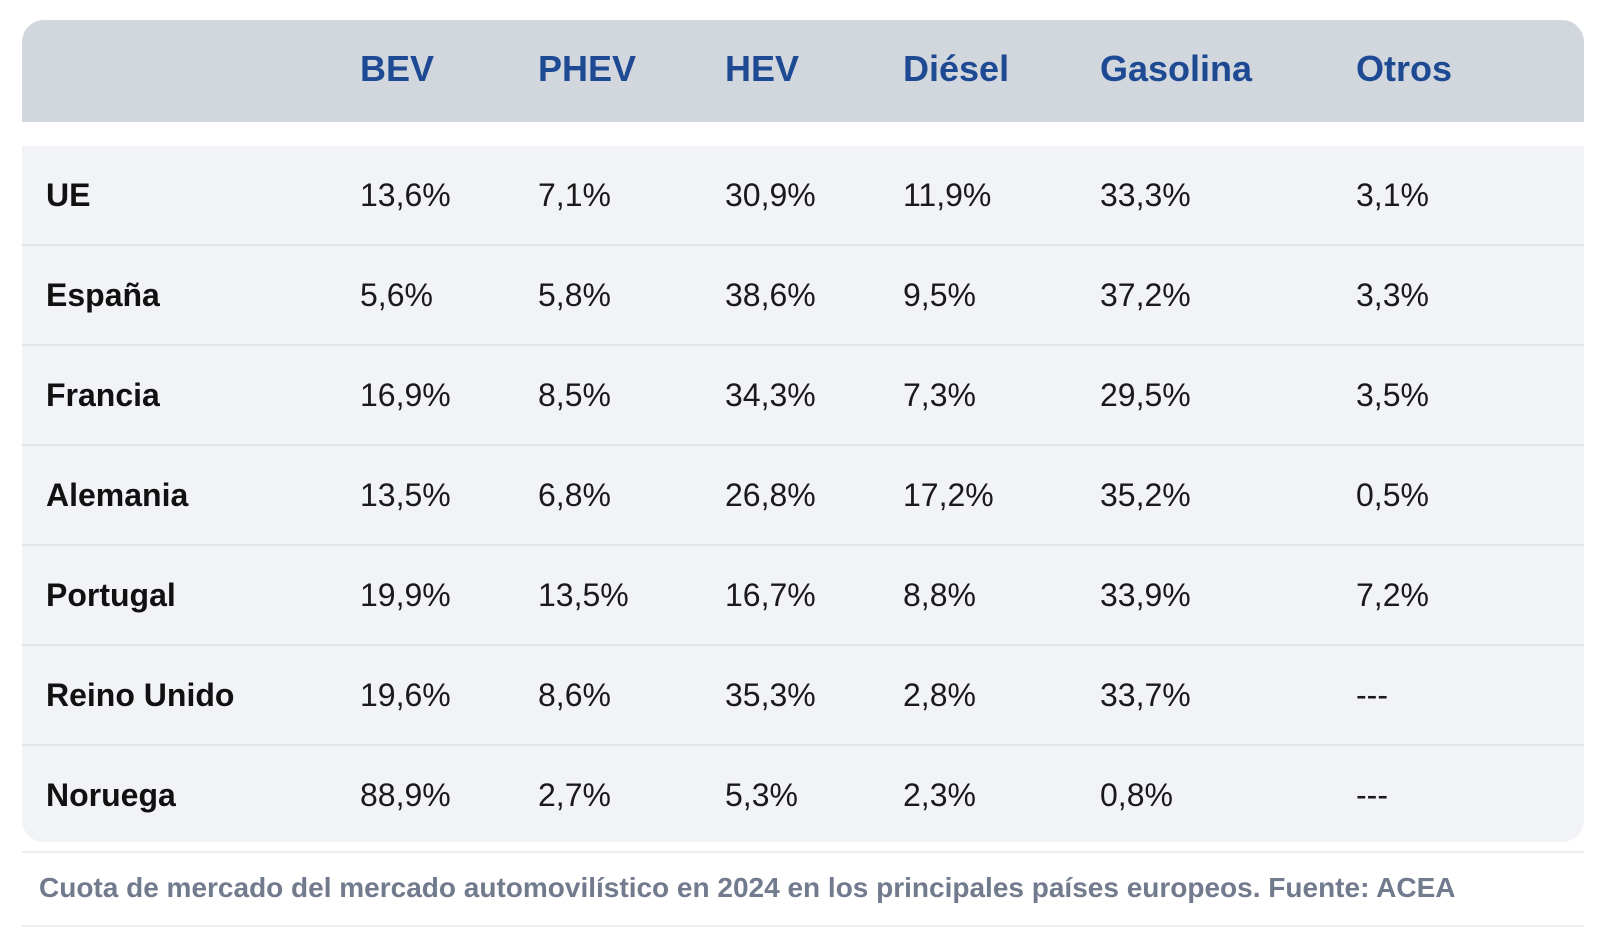 This screenshot has height=927, width=1608. What do you see at coordinates (803, 794) in the screenshot?
I see `table-row: Noruega 88,9% 2,7% 5,3% 2,3% 0,8% ---` at bounding box center [803, 794].